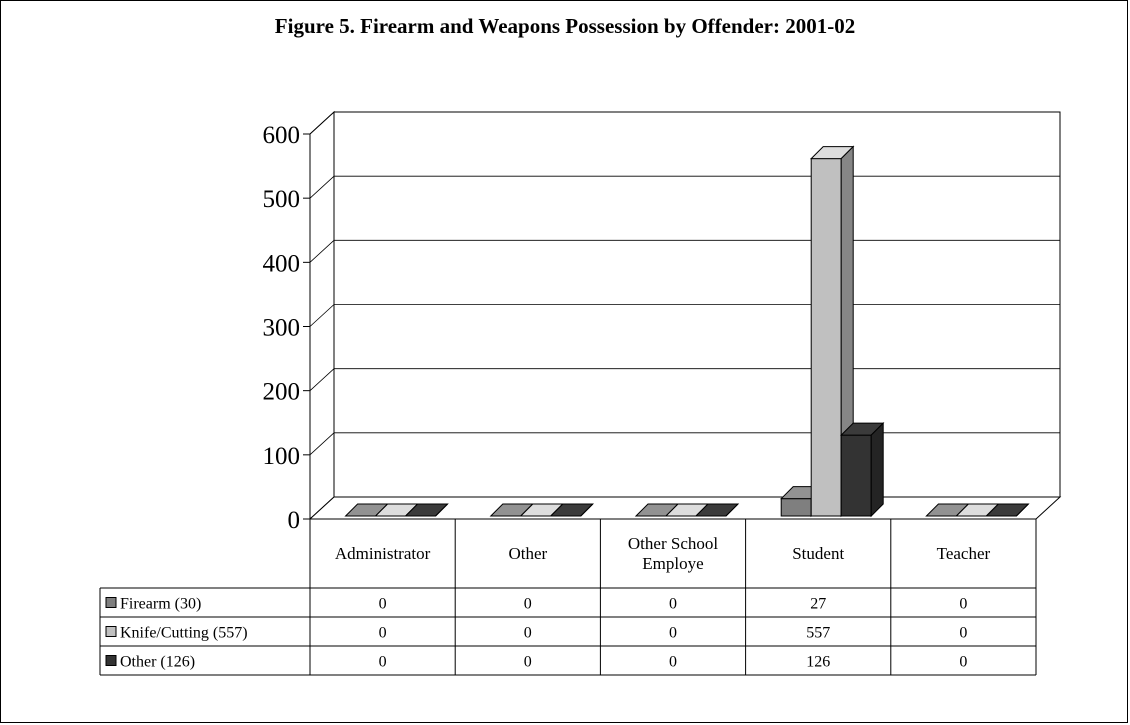  Describe the element at coordinates (282, 263) in the screenshot. I see `y-tick-label: 400` at that location.